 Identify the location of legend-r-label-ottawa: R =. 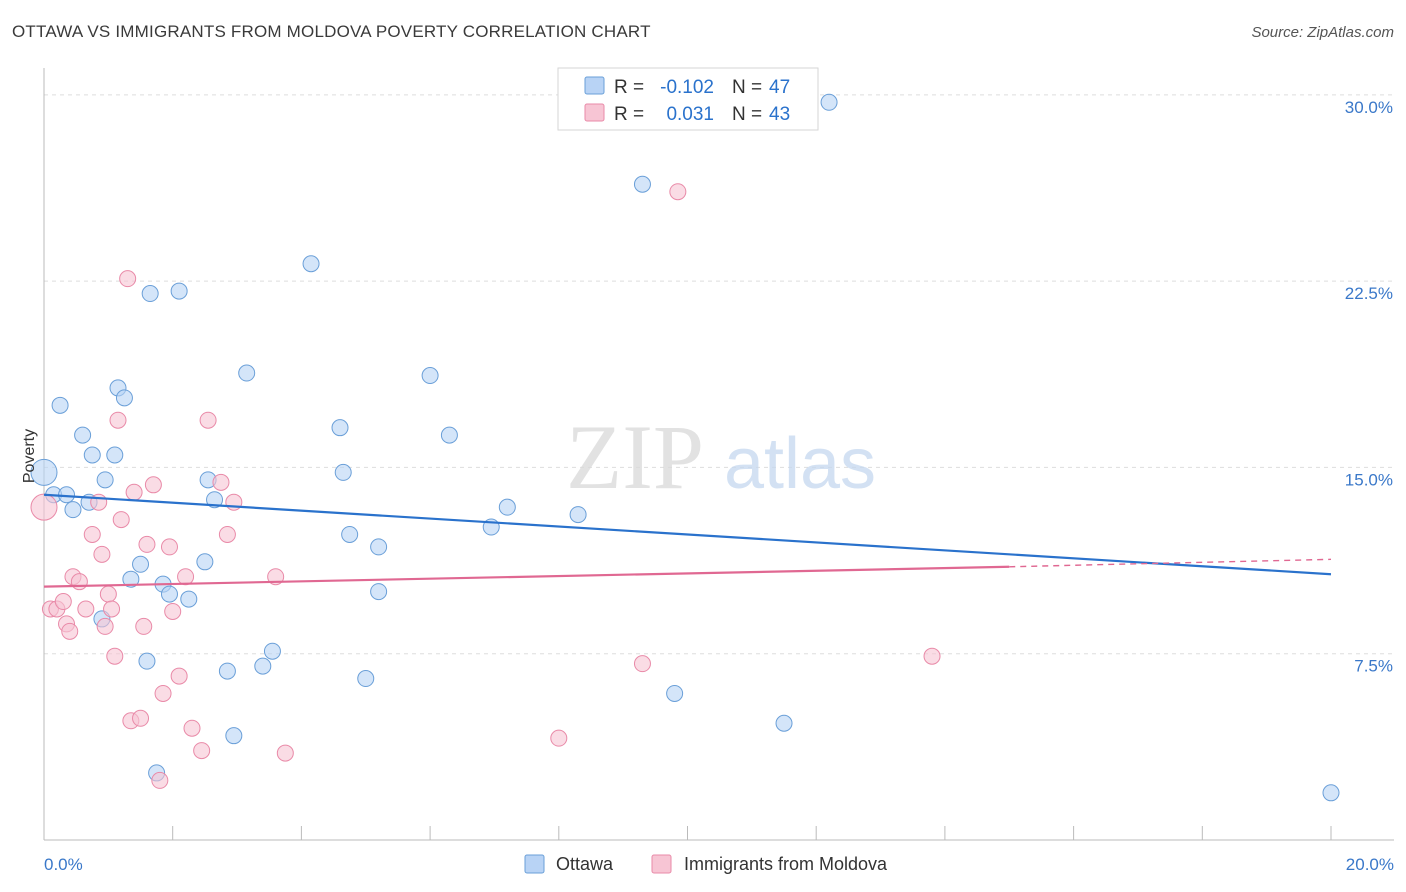
(631, 87).